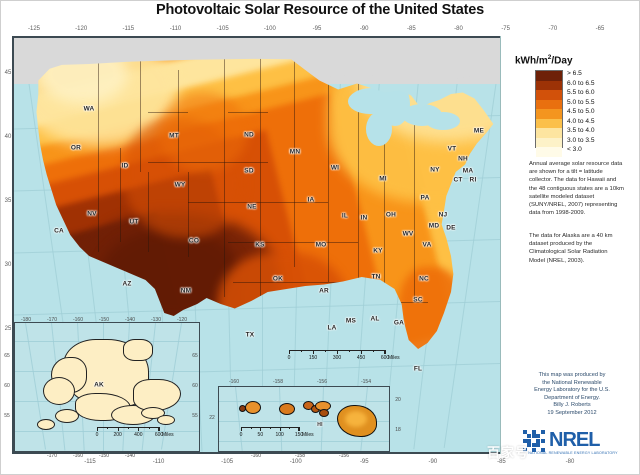  I want to click on hawaii-scale-label-150: 150, so click(299, 435).